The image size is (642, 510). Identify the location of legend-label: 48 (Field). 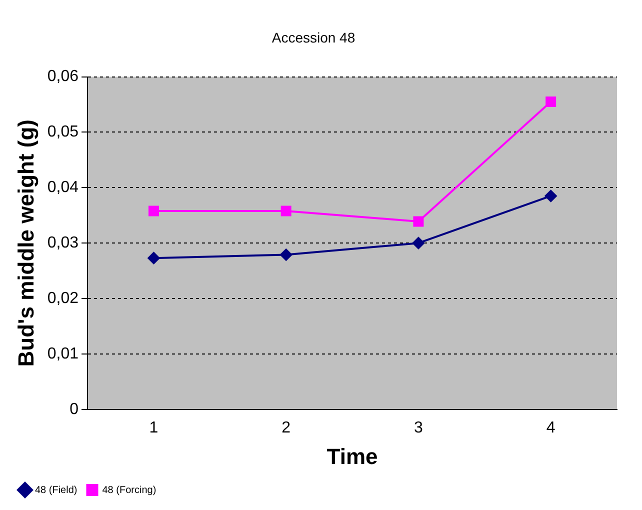
(56, 490).